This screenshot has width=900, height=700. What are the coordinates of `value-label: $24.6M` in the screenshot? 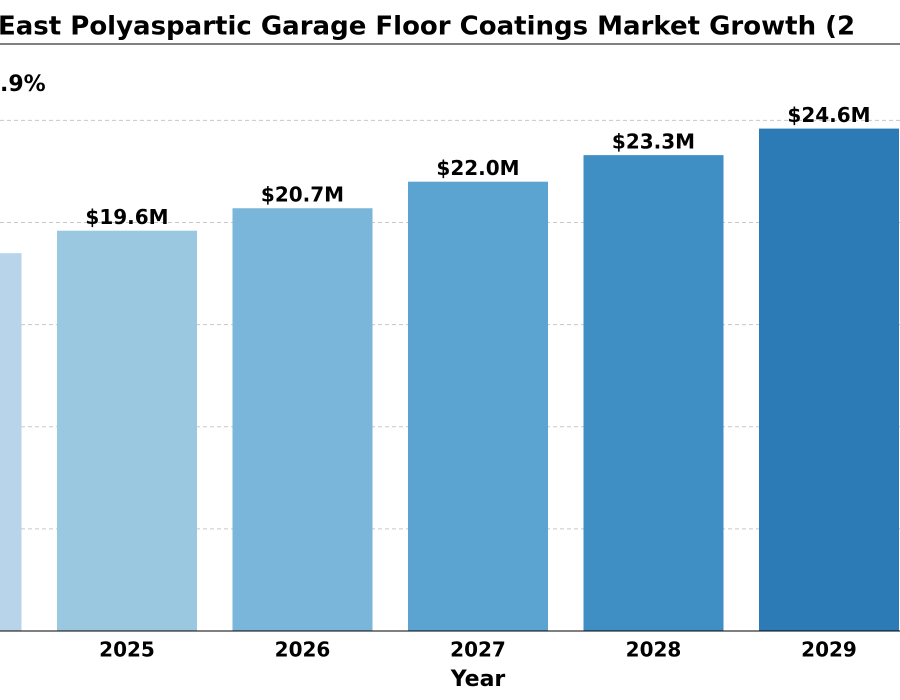 It's located at (828, 115).